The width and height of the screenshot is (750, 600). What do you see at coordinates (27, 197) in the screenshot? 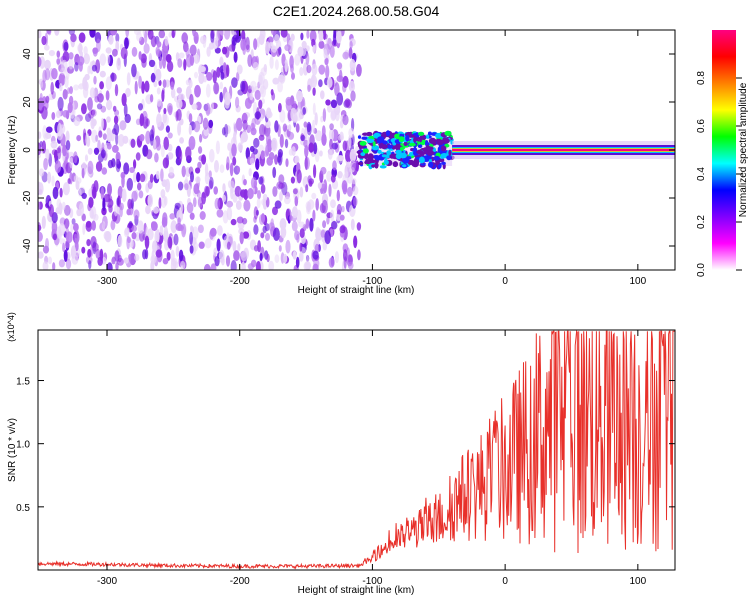
I see `y-tick-label: -20` at bounding box center [27, 197].